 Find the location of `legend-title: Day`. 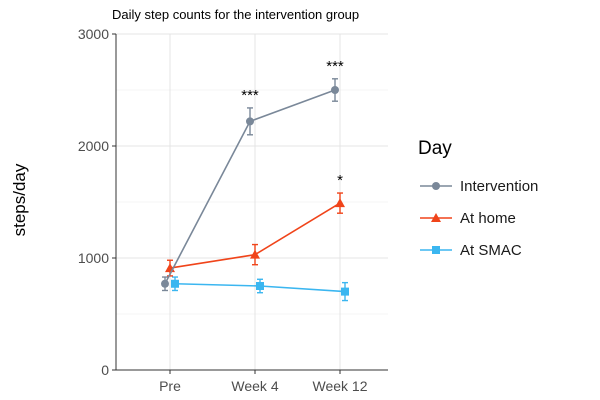

legend-title: Day is located at coordinates (435, 148).